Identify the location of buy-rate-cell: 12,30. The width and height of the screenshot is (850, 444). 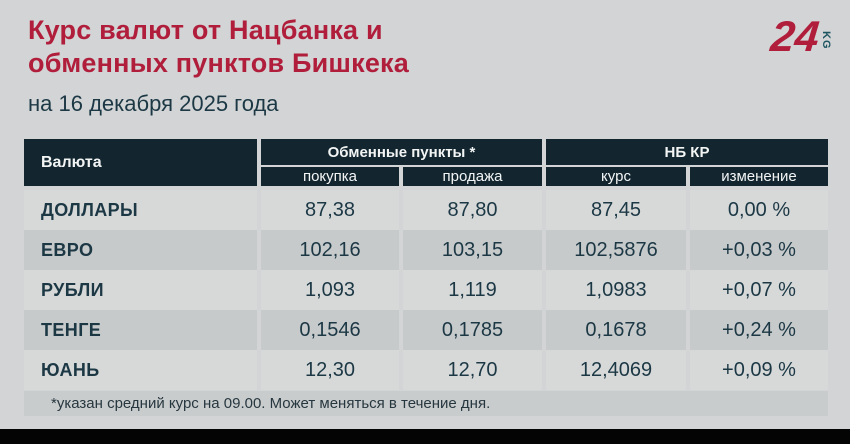
(330, 370).